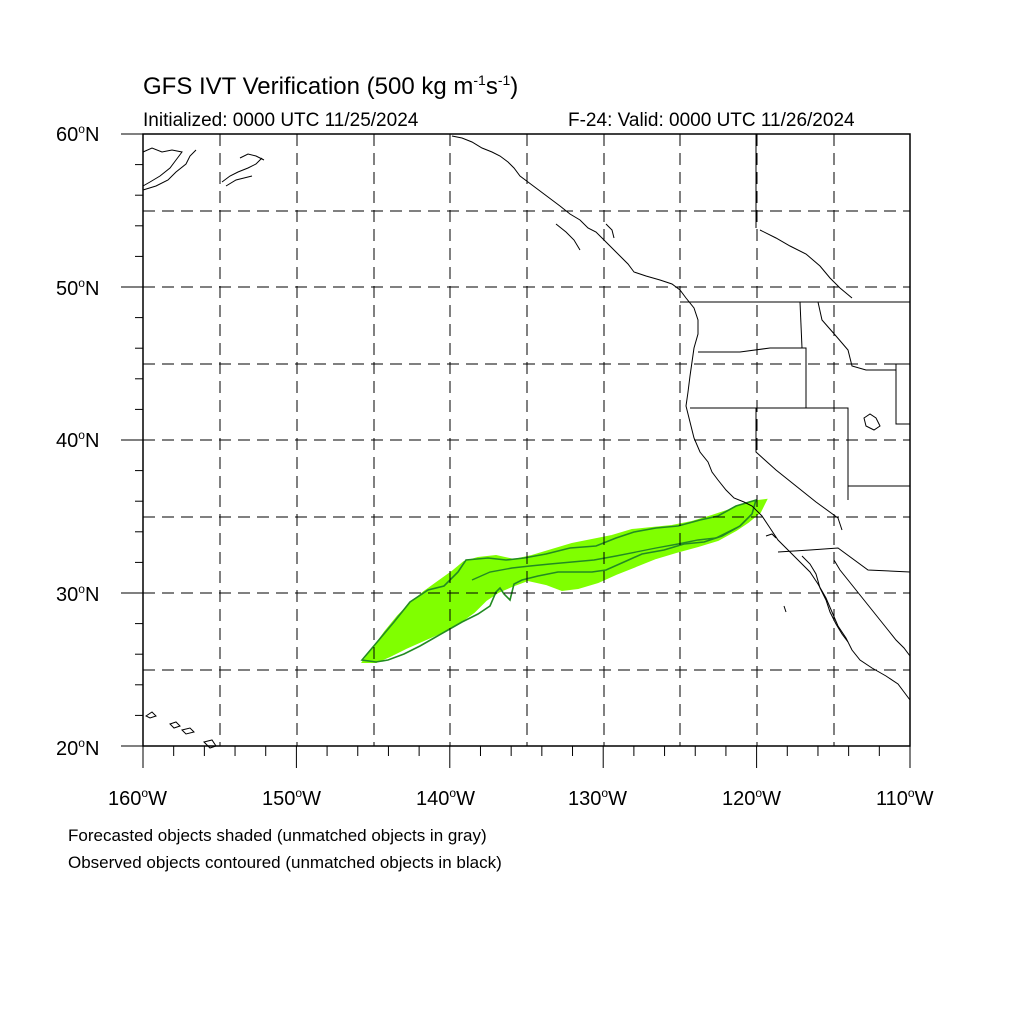 The height and width of the screenshot is (1024, 1024). What do you see at coordinates (78, 594) in the screenshot?
I see `lat-label-30n: 30oN` at bounding box center [78, 594].